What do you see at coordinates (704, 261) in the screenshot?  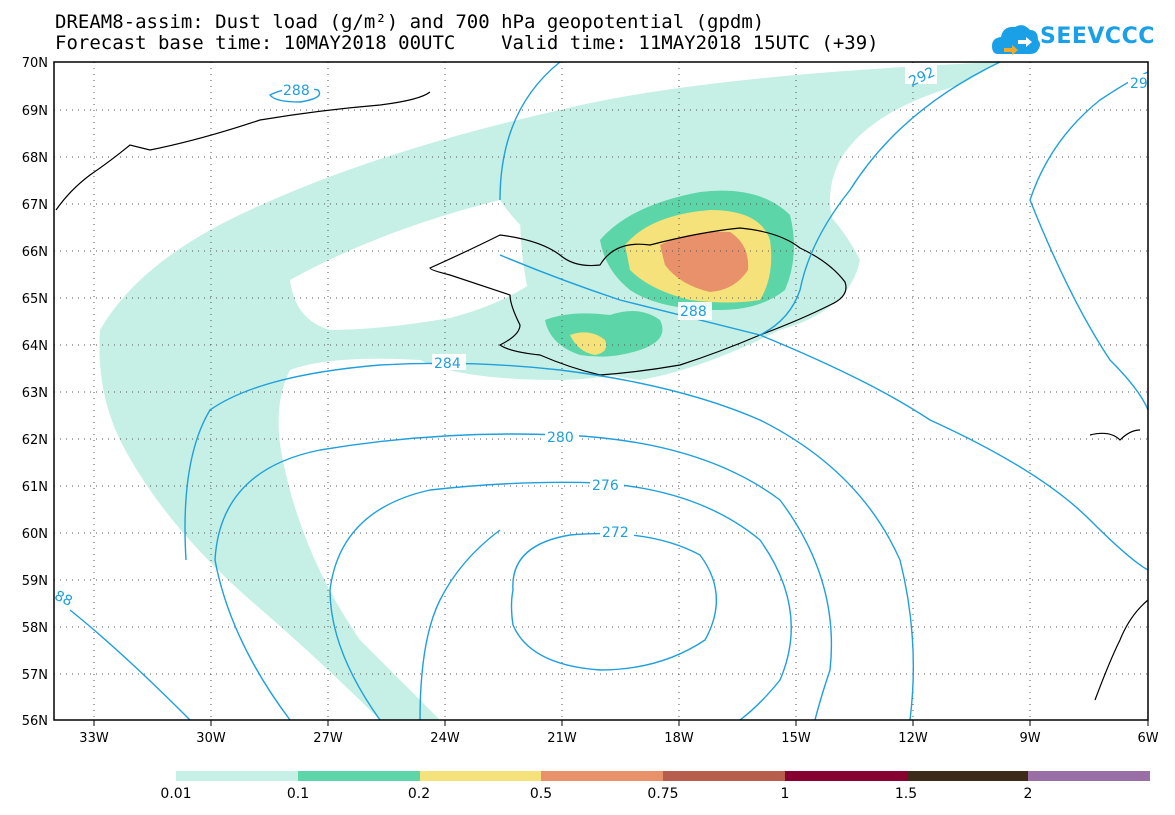 I see `dust-level-0.5` at bounding box center [704, 261].